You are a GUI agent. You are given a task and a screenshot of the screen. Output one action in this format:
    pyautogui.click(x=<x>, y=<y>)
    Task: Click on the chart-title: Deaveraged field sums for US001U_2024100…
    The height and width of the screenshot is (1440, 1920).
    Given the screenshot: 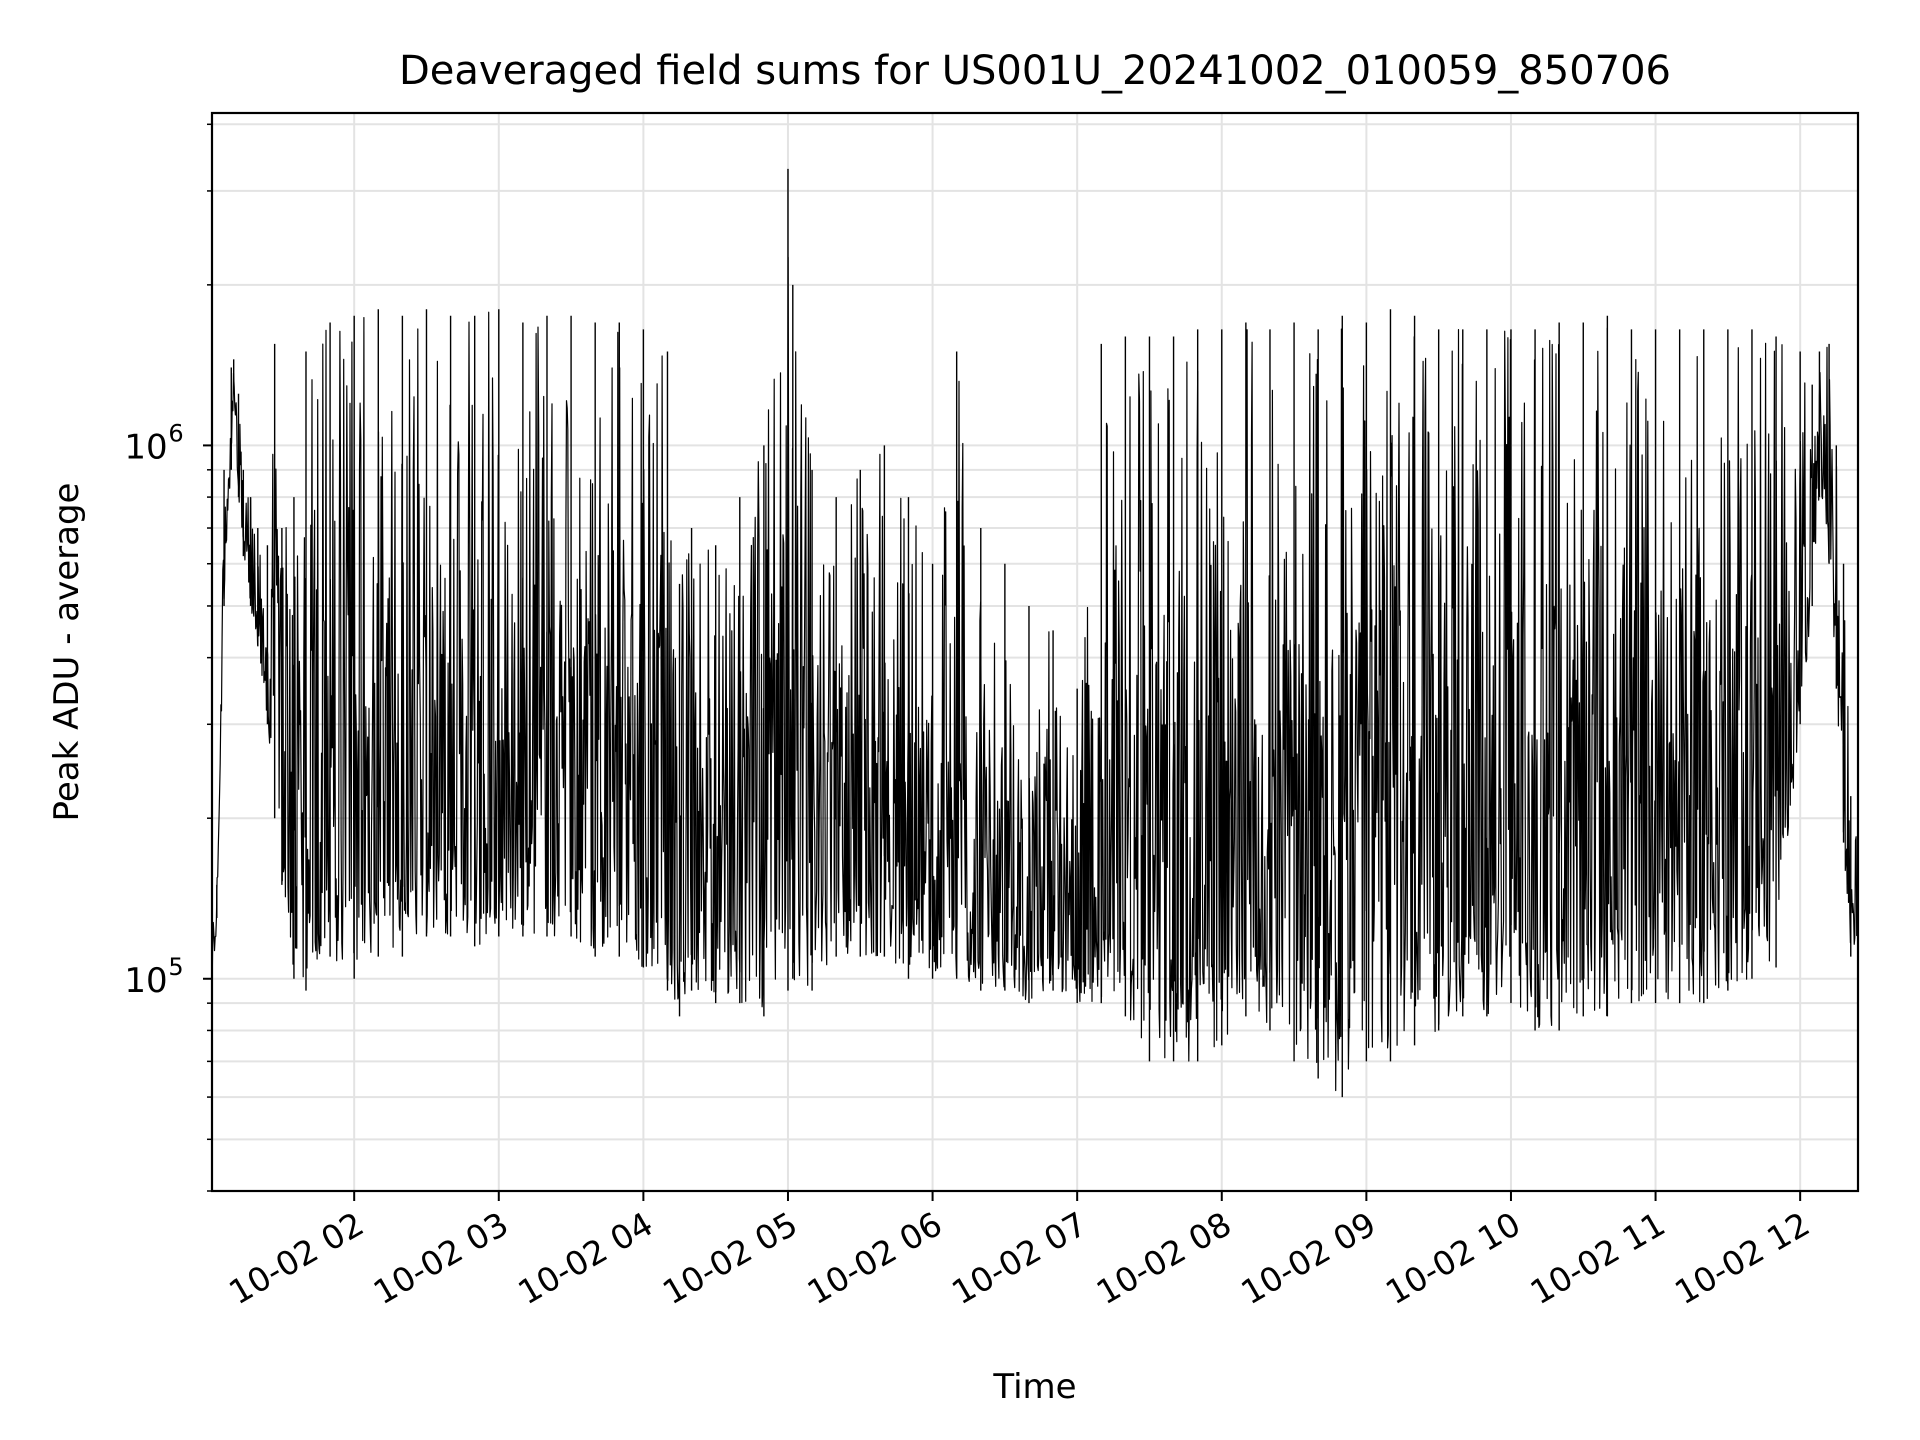 What is the action you would take?
    pyautogui.click(x=1035, y=71)
    